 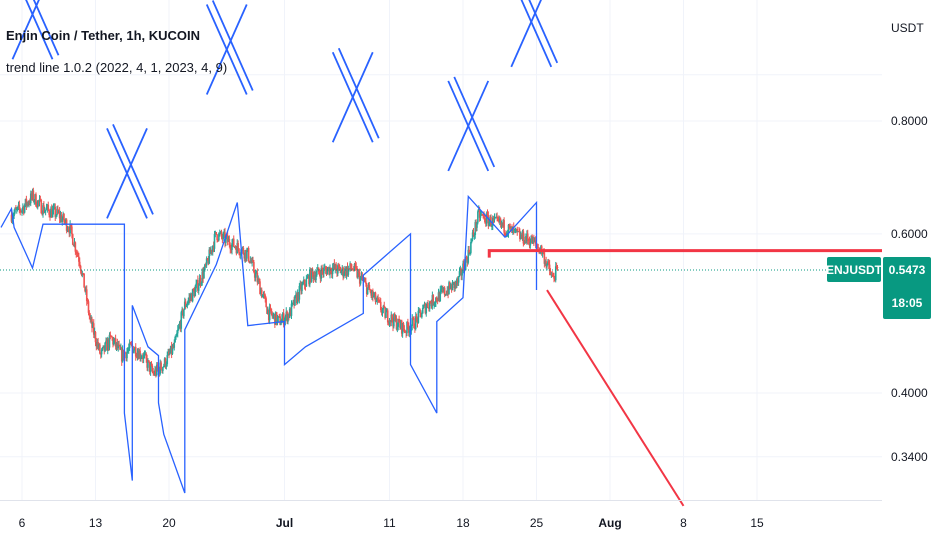 What do you see at coordinates (463, 523) in the screenshot?
I see `time-tick-label: 18` at bounding box center [463, 523].